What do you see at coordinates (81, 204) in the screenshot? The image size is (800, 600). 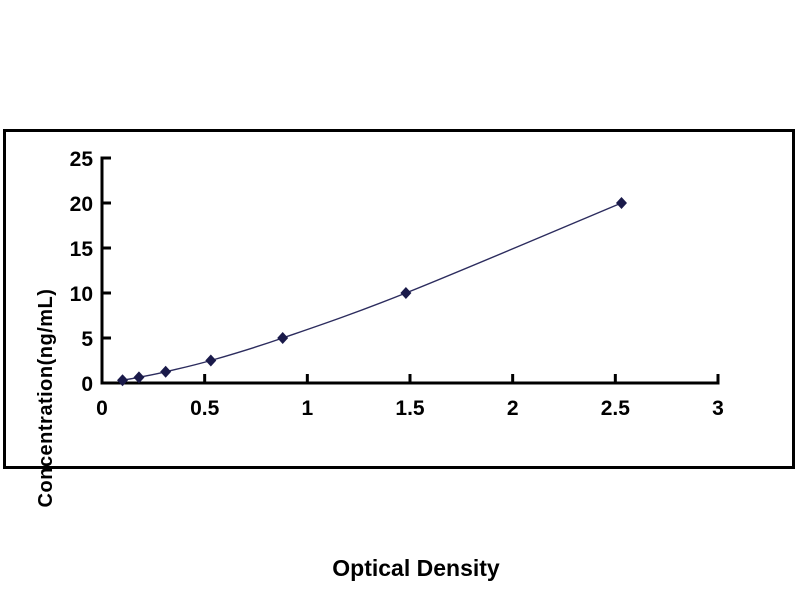 I see `y-tick-label: 20` at bounding box center [81, 204].